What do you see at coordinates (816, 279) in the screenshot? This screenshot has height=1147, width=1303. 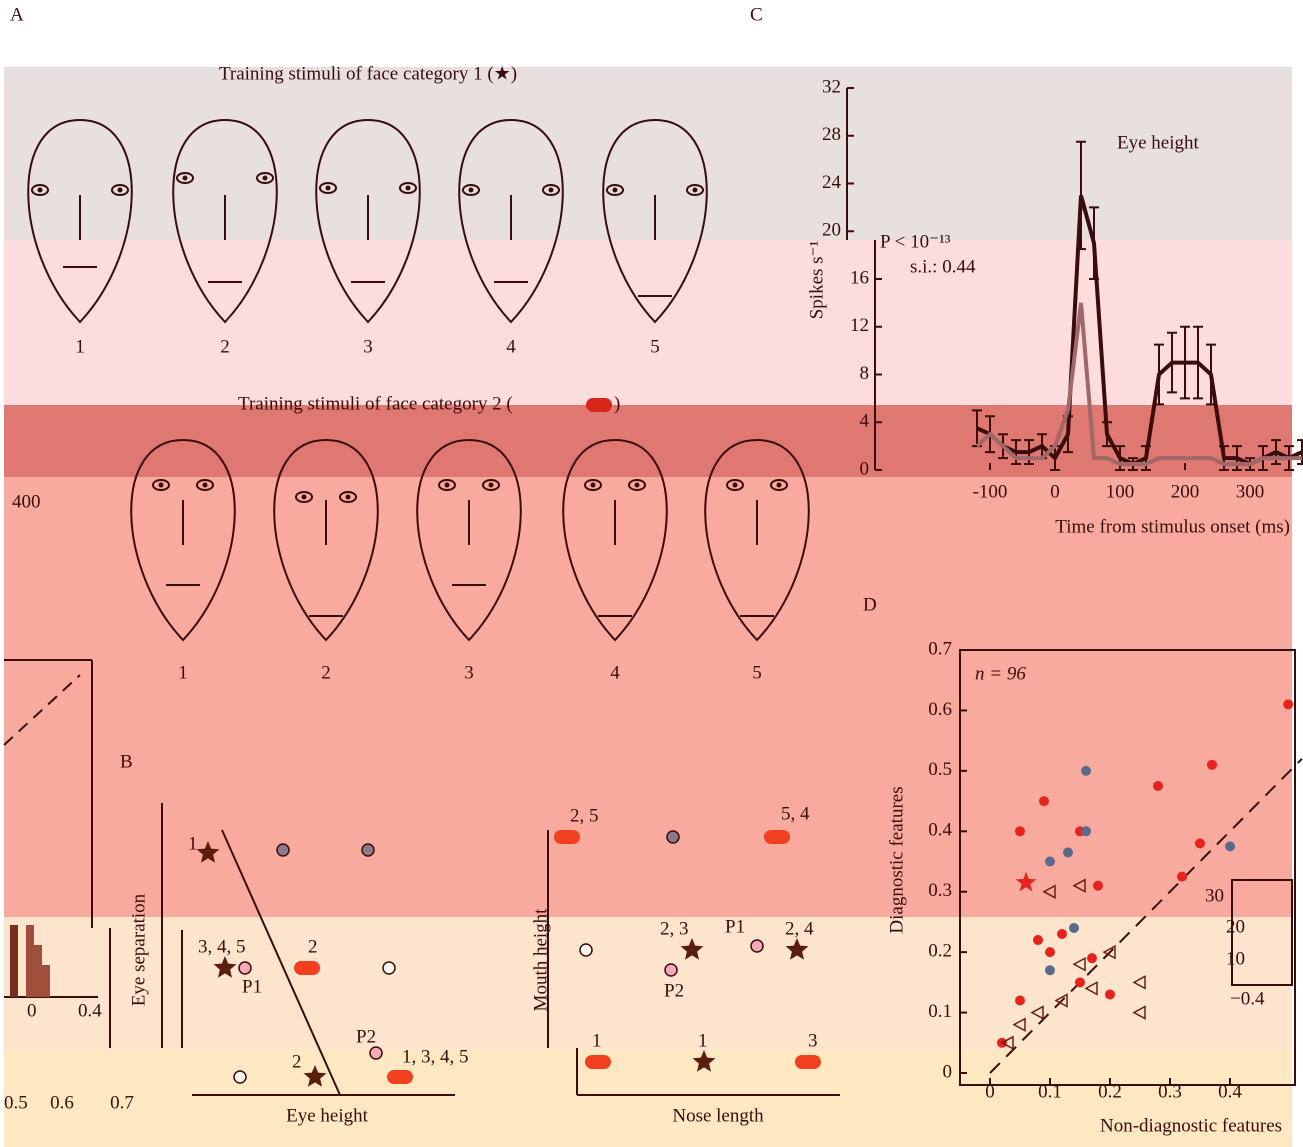 I see `y-axis-label: Spikes s⁻¹` at bounding box center [816, 279].